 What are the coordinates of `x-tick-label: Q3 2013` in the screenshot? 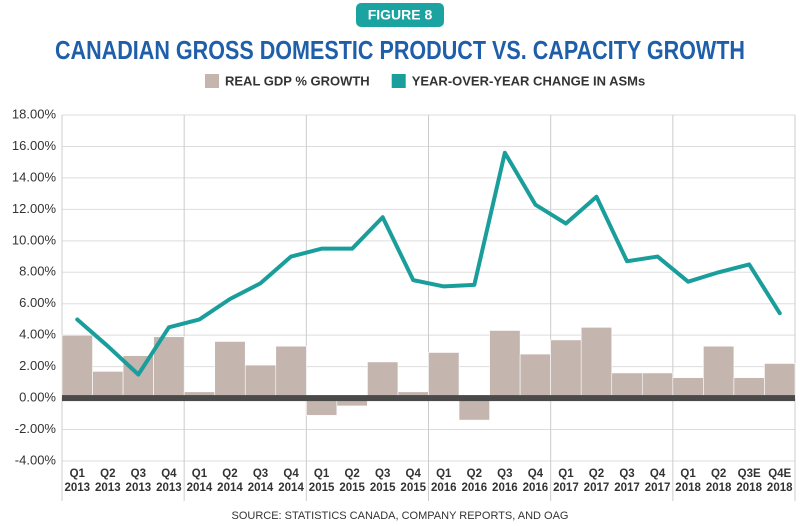 It's located at (138, 481).